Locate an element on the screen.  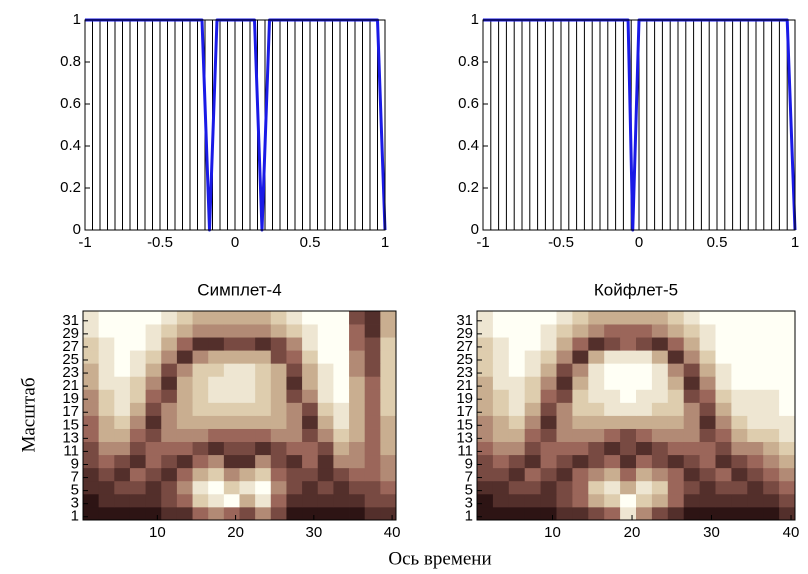
y-tick-label: 1 is located at coordinates (475, 19).